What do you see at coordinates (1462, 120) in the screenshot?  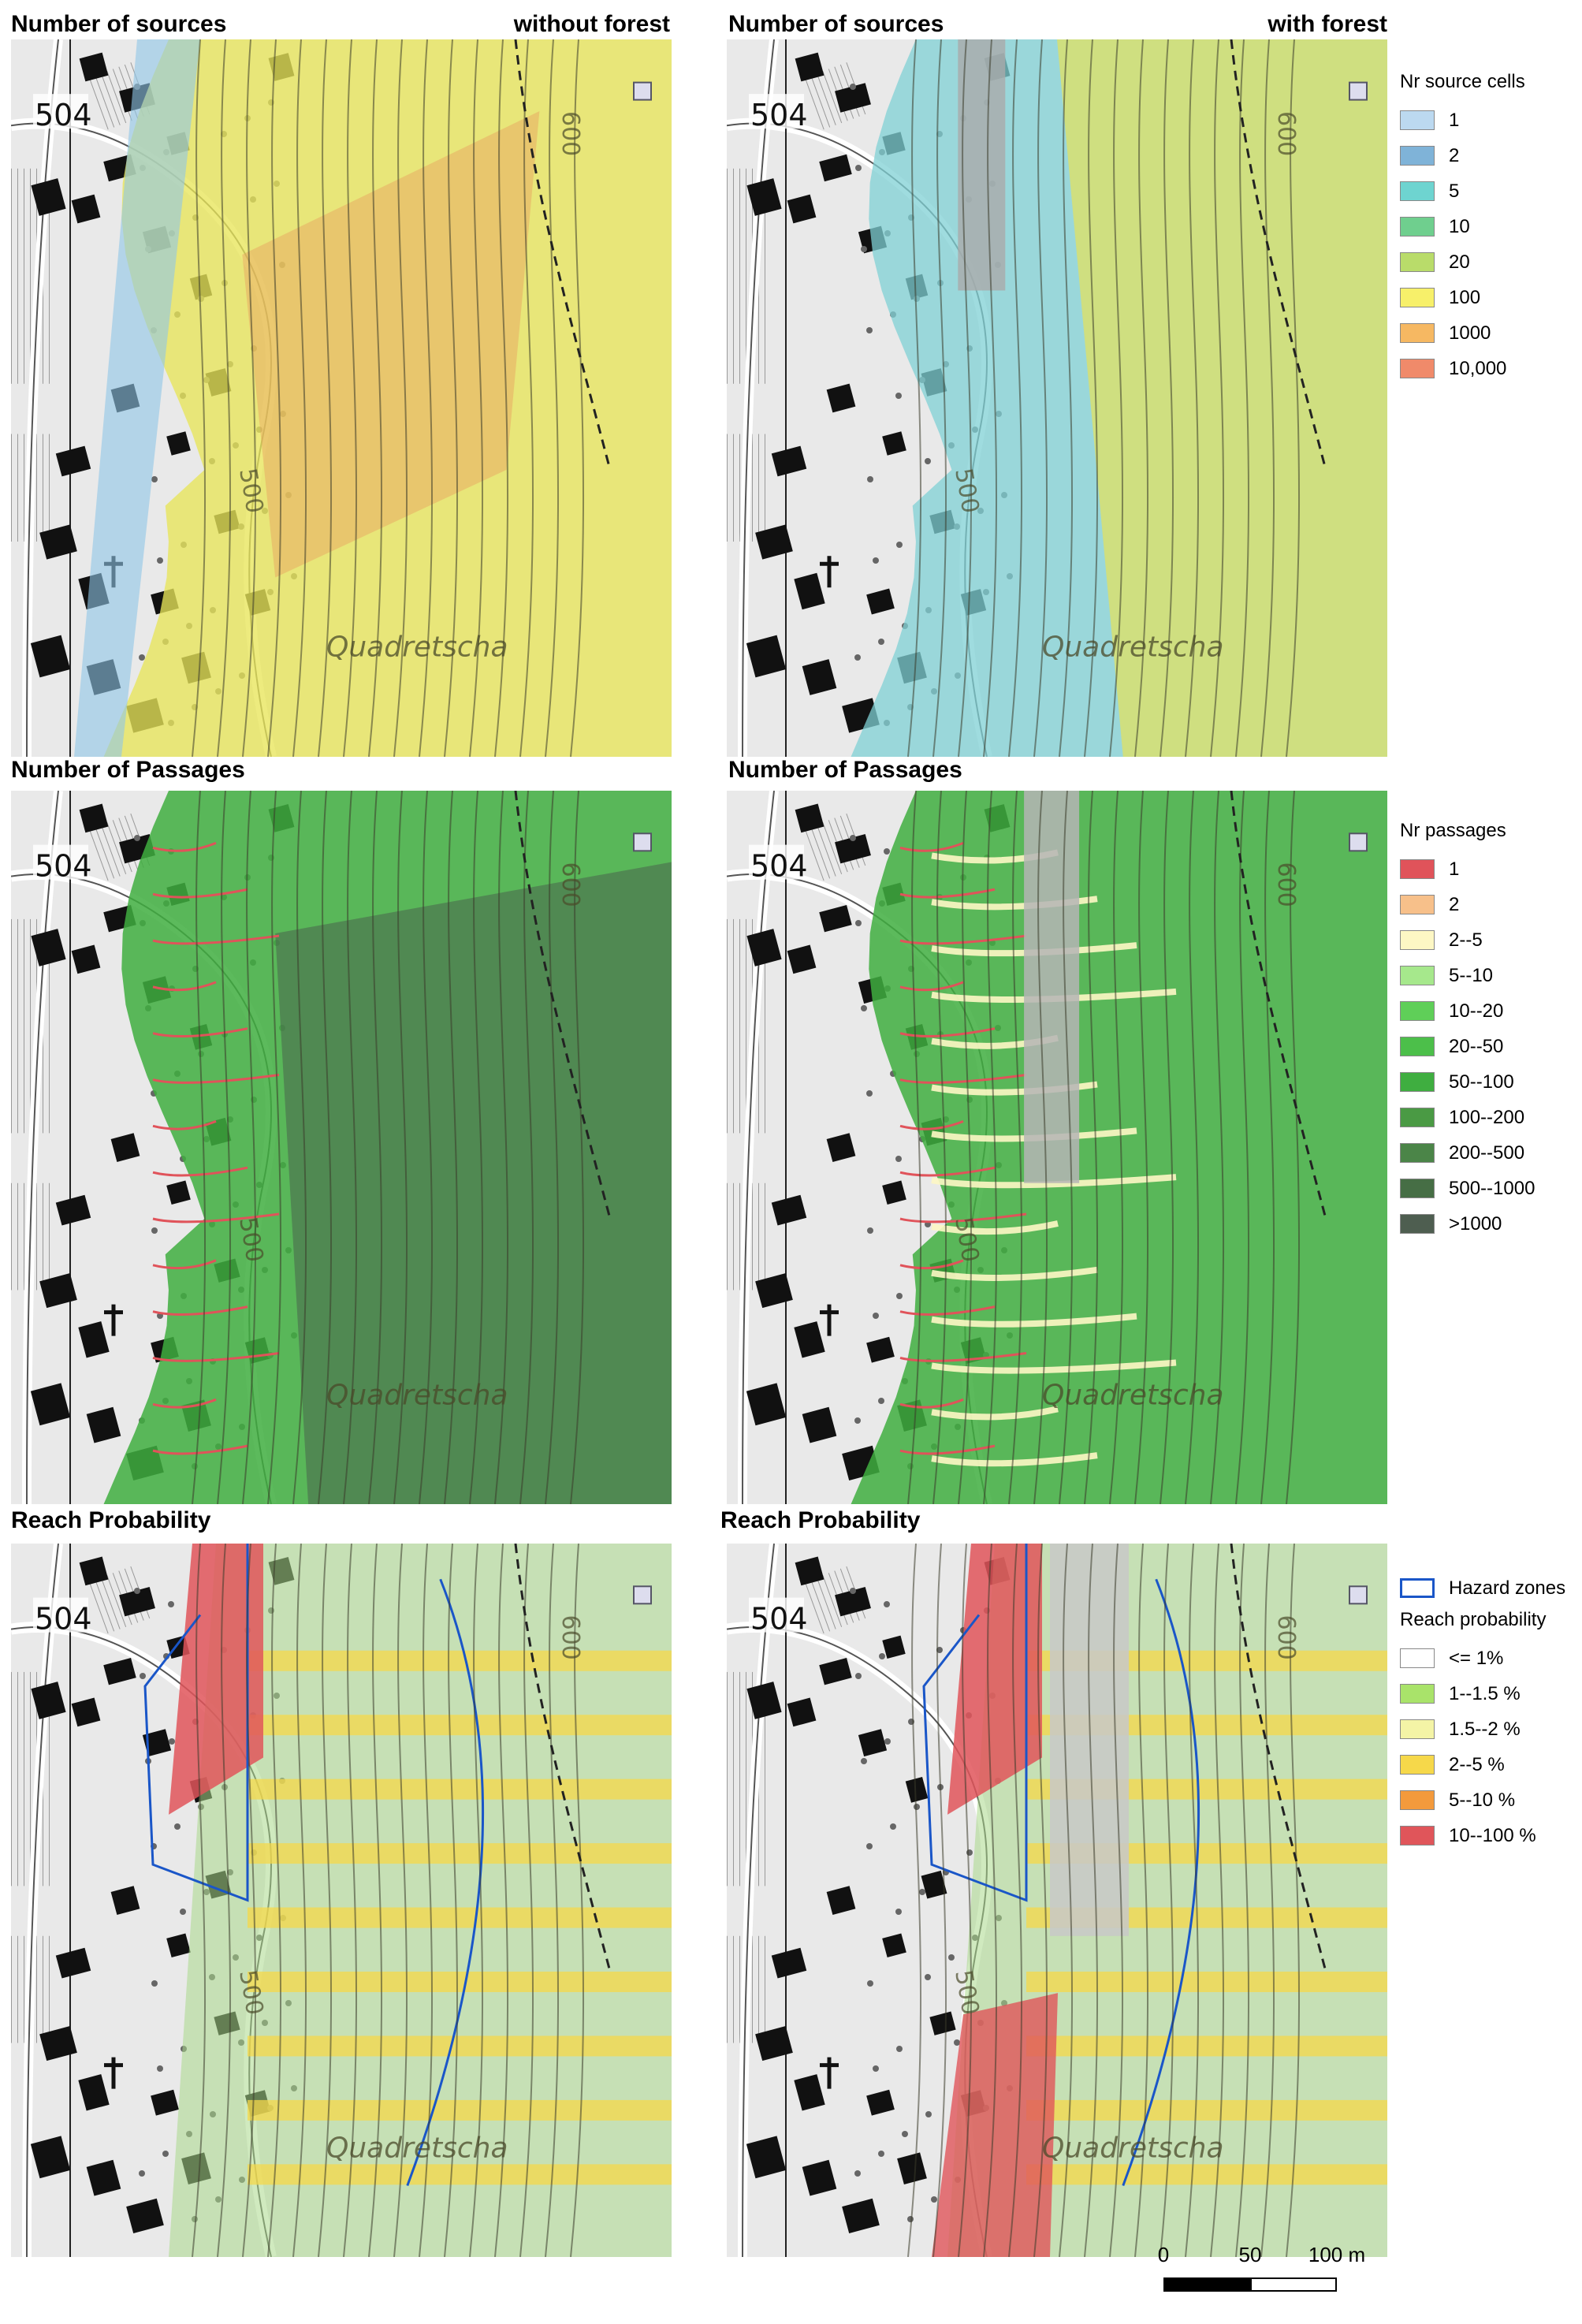 I see `legend-sources-item: 1` at bounding box center [1462, 120].